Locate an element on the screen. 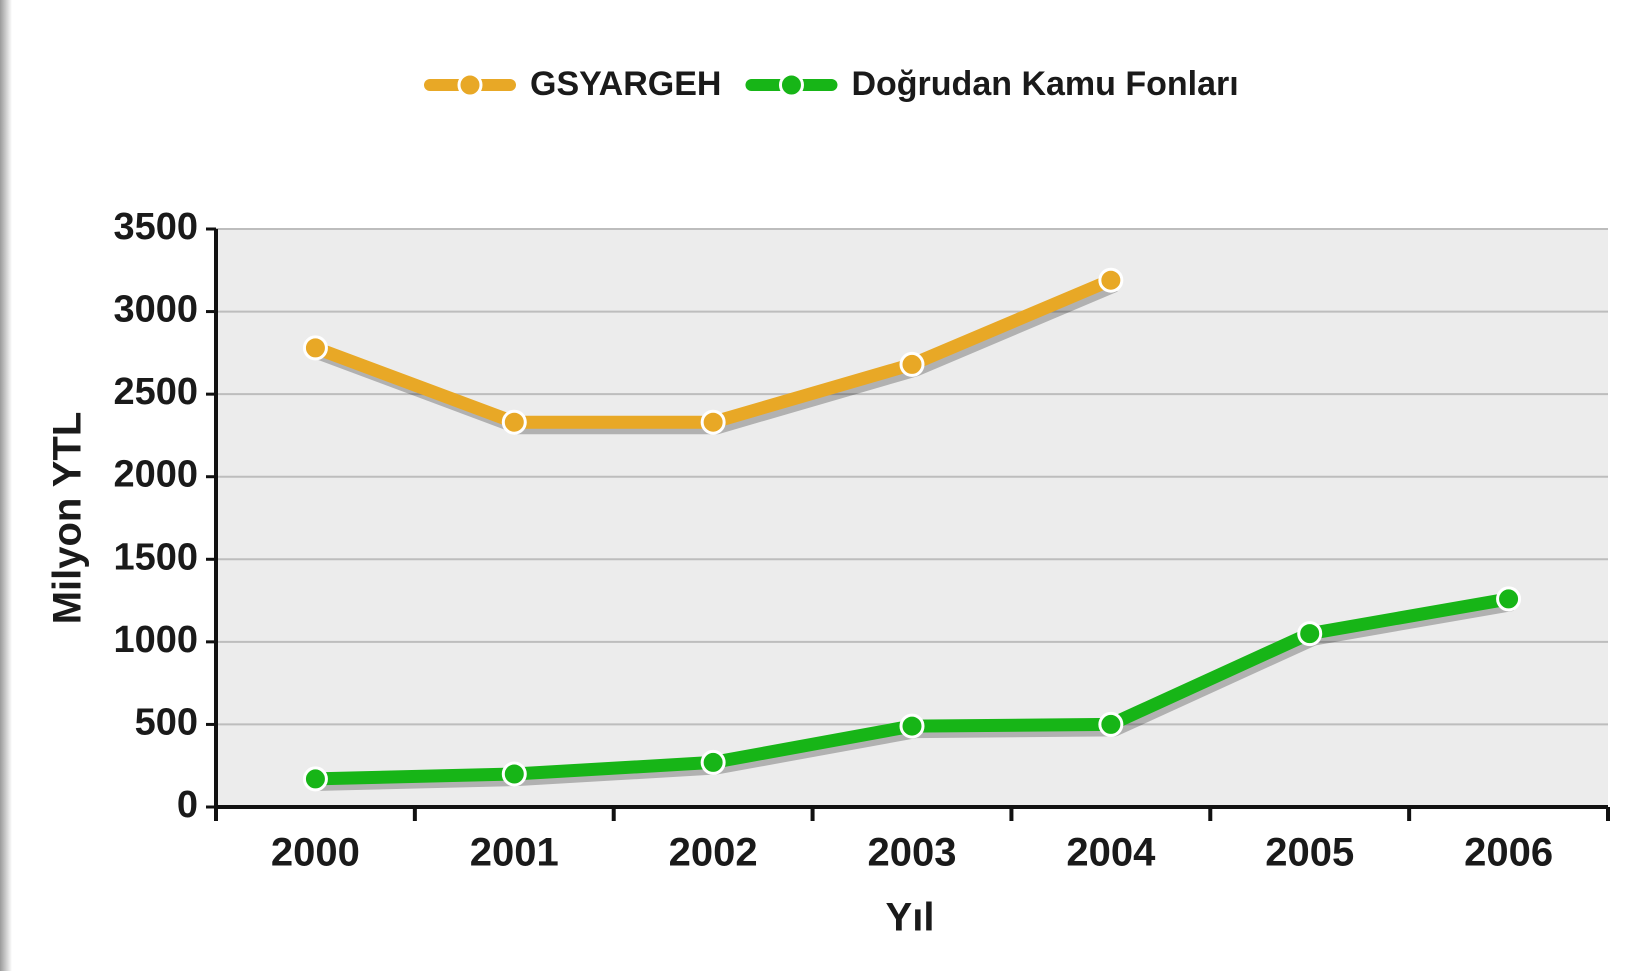 The width and height of the screenshot is (1650, 971). x-axis-label: Yıl is located at coordinates (910, 918).